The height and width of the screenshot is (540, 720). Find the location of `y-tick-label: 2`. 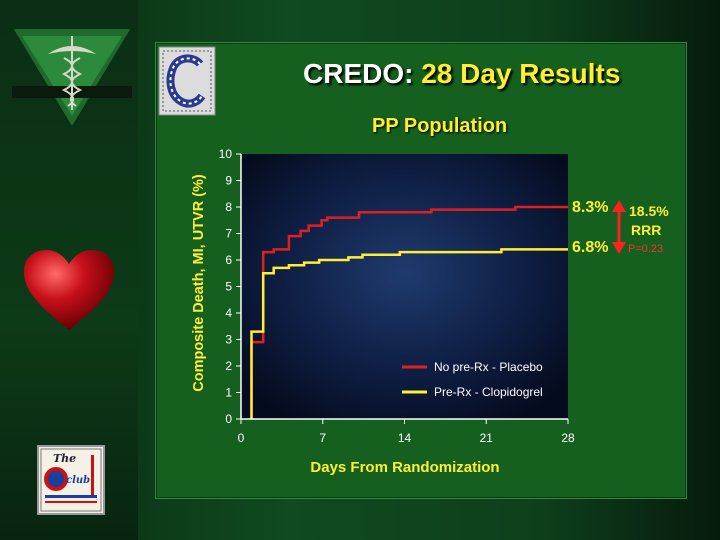

y-tick-label: 2 is located at coordinates (228, 366).